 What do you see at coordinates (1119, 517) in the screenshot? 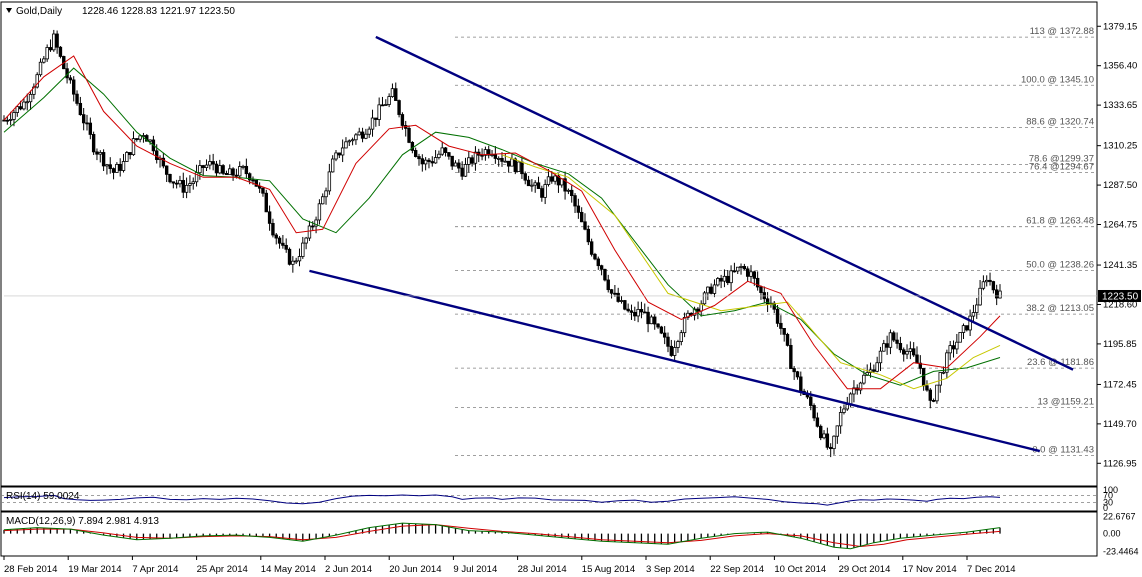
I see `macd-axis-tick: 22.6767` at bounding box center [1119, 517].